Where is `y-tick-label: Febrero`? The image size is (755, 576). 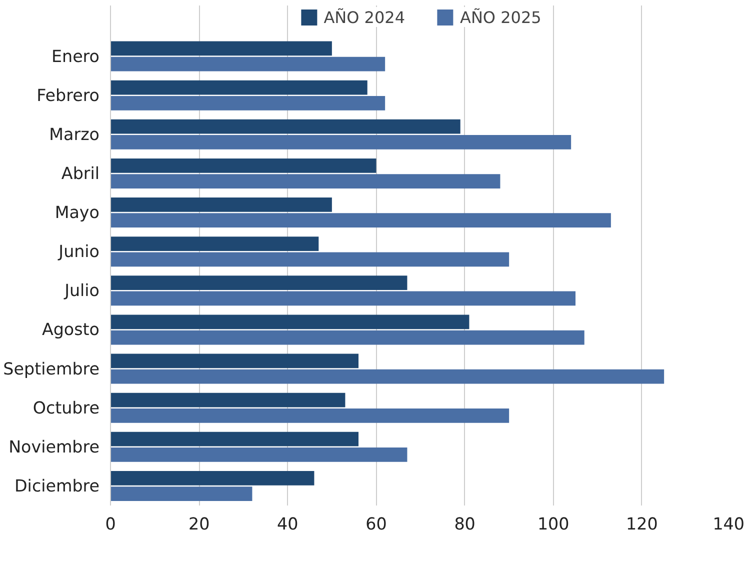
y-tick-label: Febrero is located at coordinates (68, 95).